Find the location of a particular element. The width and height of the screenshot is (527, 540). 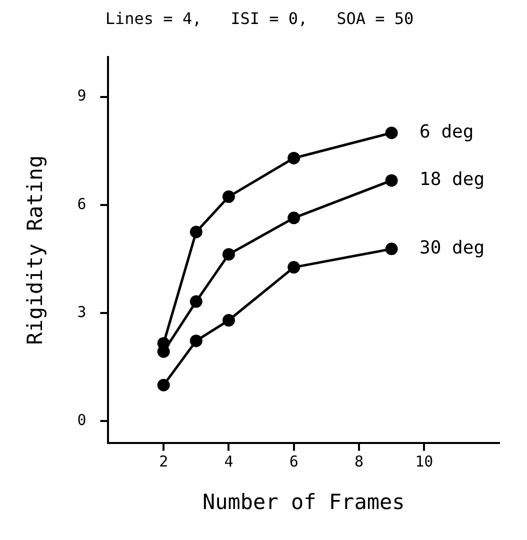

x-axis-title: Number of Frames is located at coordinates (303, 502).